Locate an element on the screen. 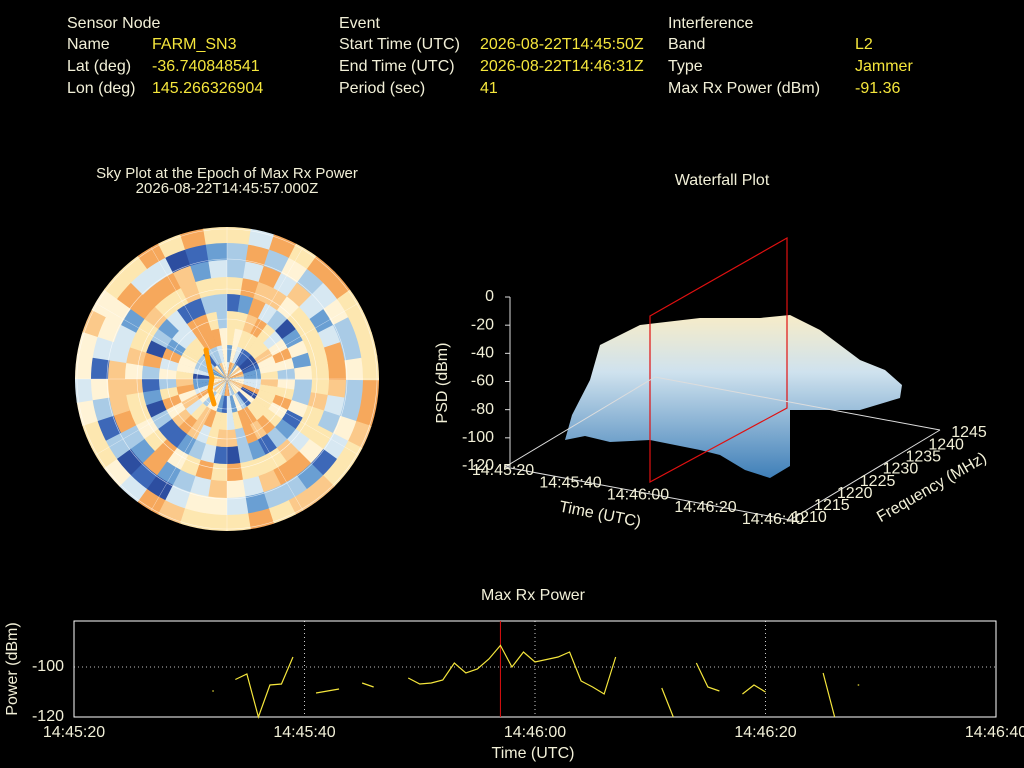 Image resolution: width=1024 pixels, height=768 pixels. sky-subtitle: 2026-08-22T14:45:57.000Z is located at coordinates (227, 188).